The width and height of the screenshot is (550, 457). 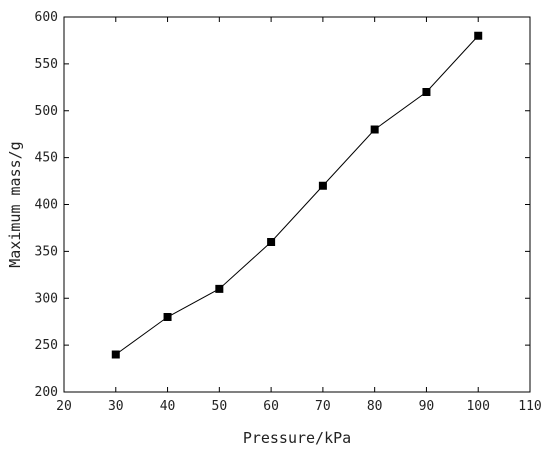 What do you see at coordinates (46, 251) in the screenshot?
I see `y-tick-label: 350` at bounding box center [46, 251].